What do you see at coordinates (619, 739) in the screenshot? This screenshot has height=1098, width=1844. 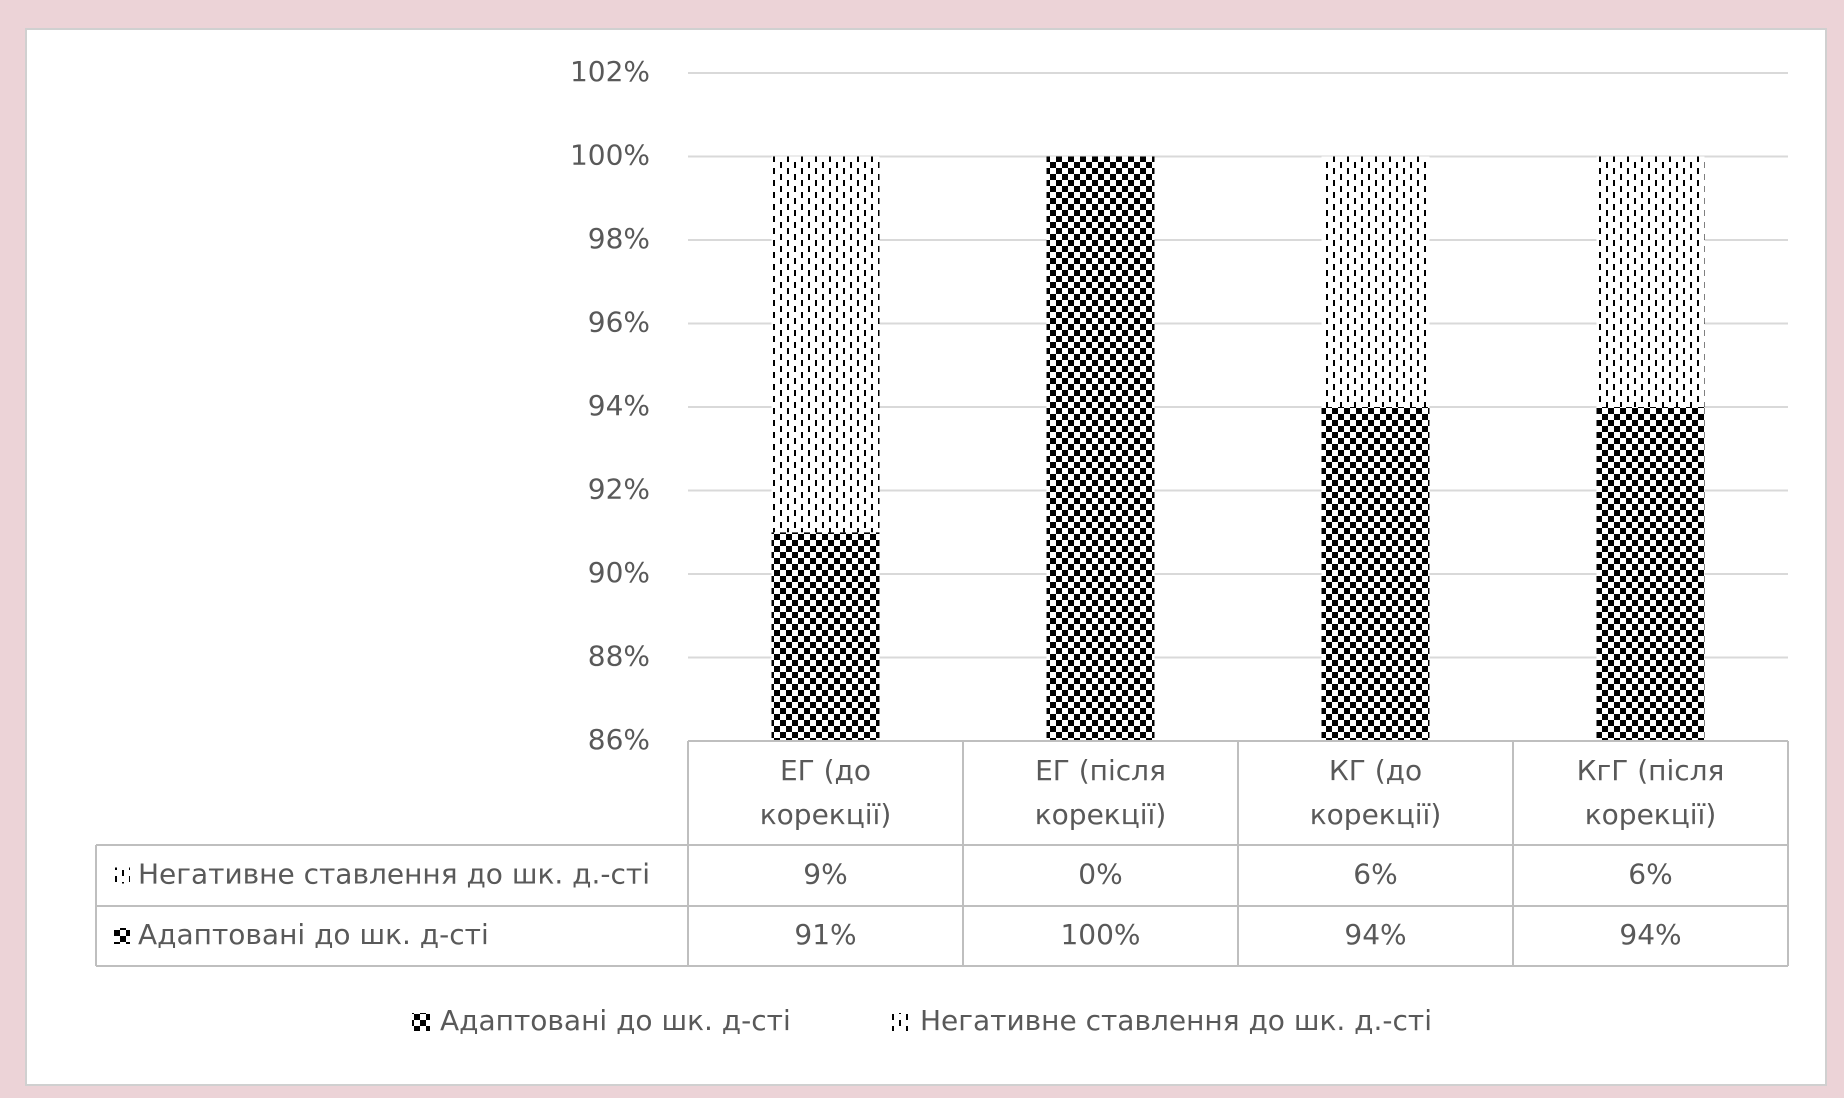 I see `y-tick-label: 86%` at bounding box center [619, 739].